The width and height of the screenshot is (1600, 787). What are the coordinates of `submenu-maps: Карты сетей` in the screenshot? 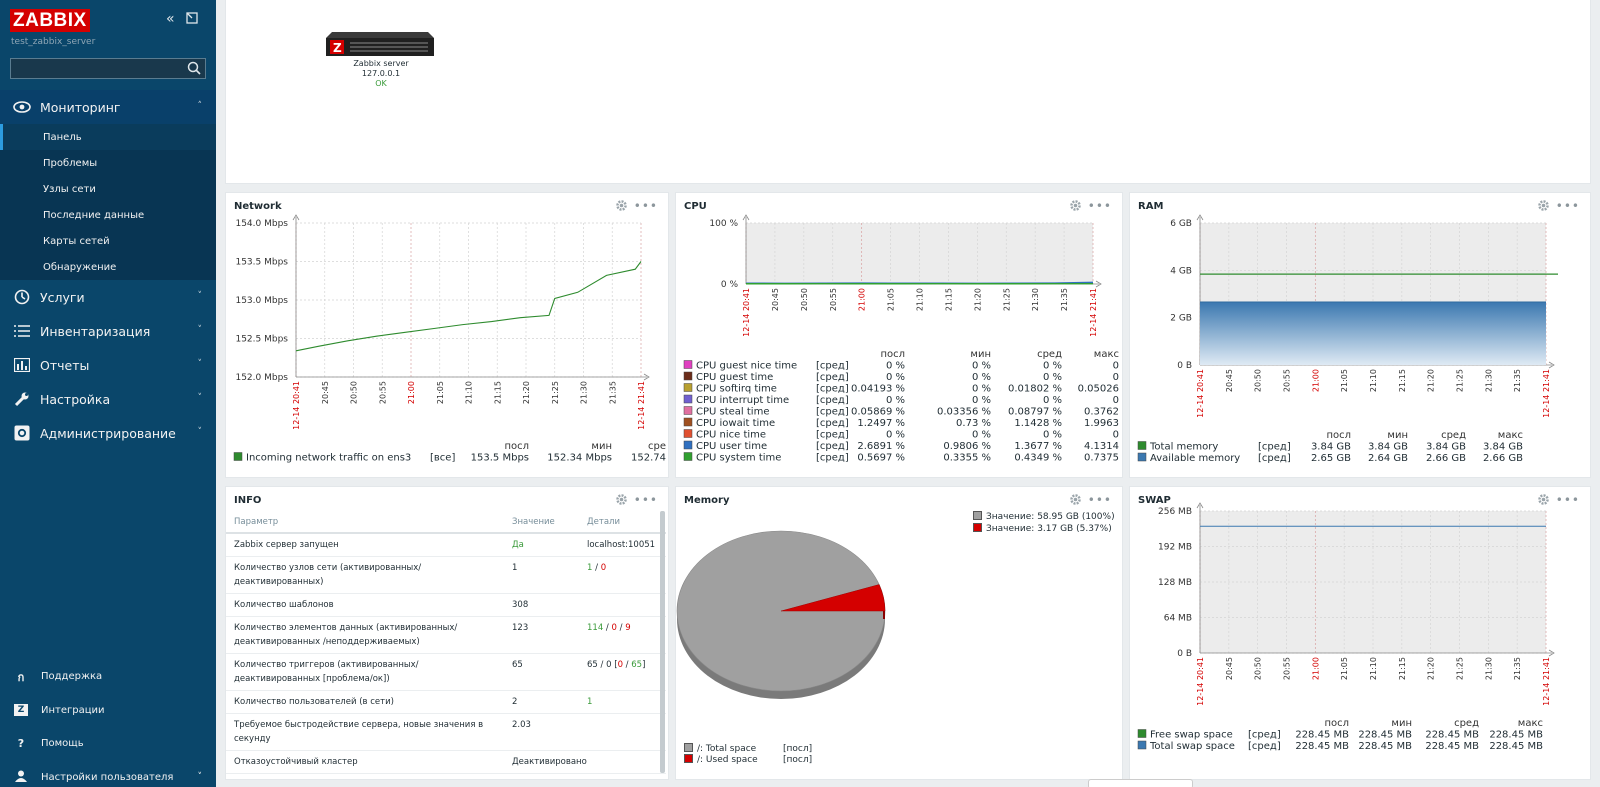 It's located at (76, 241).